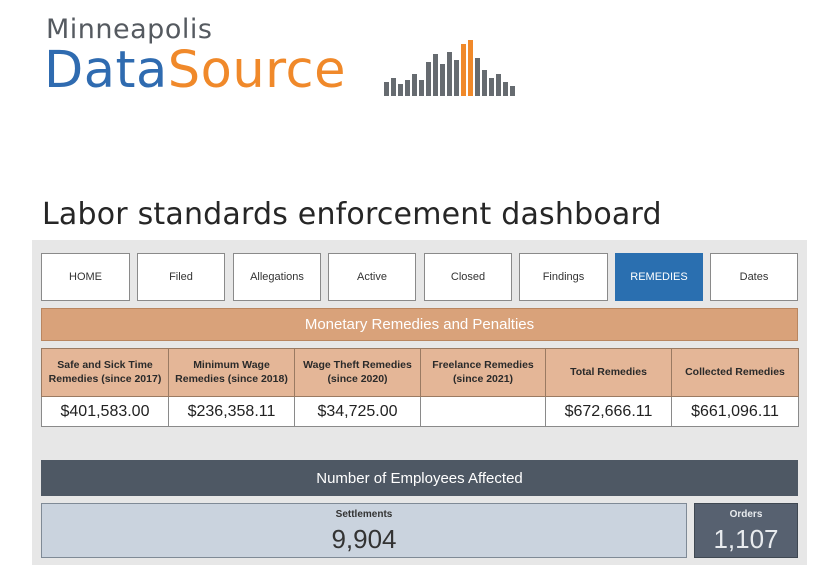 The height and width of the screenshot is (565, 840). I want to click on minneapolis-datasource-logo: Minneapolis DataSource, so click(294, 59).